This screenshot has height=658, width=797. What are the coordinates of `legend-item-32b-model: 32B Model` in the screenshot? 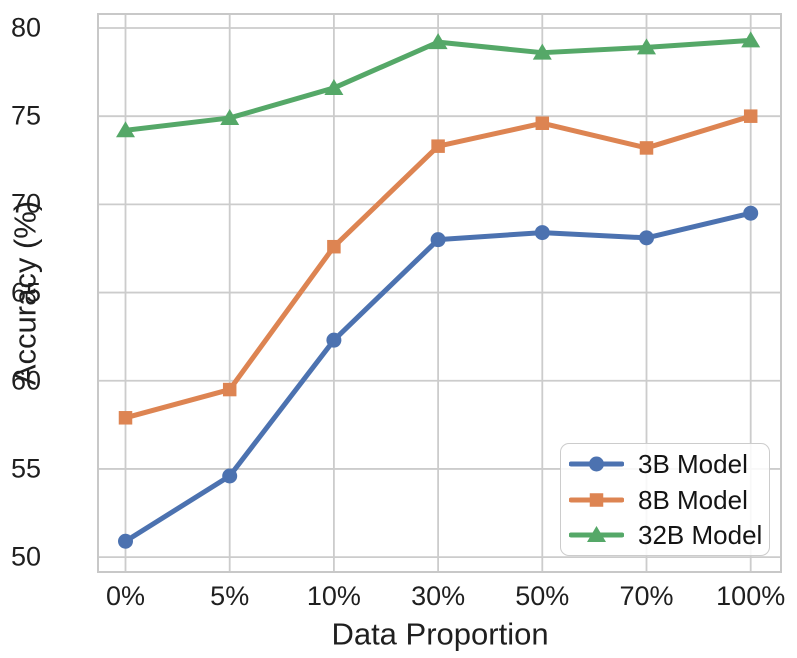 It's located at (669, 535).